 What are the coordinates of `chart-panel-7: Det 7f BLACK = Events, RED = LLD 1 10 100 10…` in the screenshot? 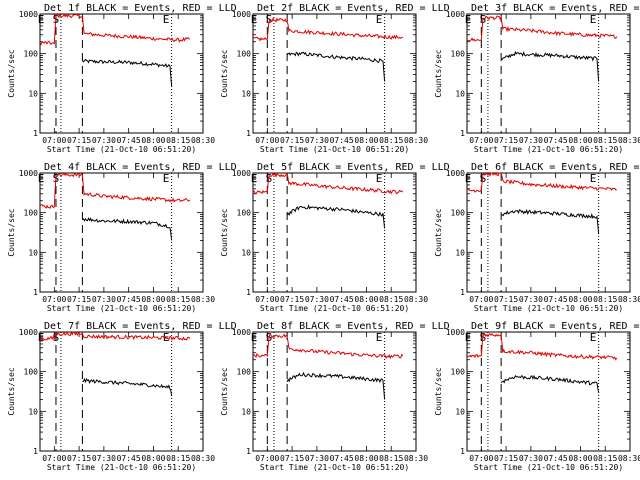 It's located at (122, 396).